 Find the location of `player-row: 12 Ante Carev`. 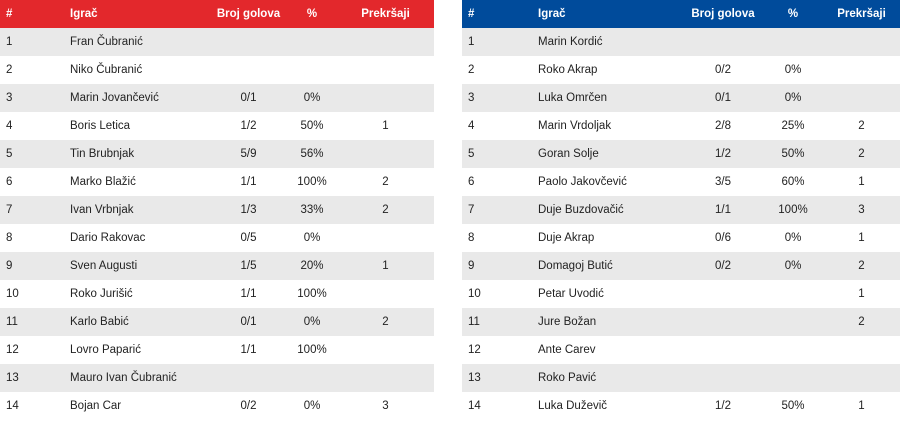

player-row: 12 Ante Carev is located at coordinates (681, 350).